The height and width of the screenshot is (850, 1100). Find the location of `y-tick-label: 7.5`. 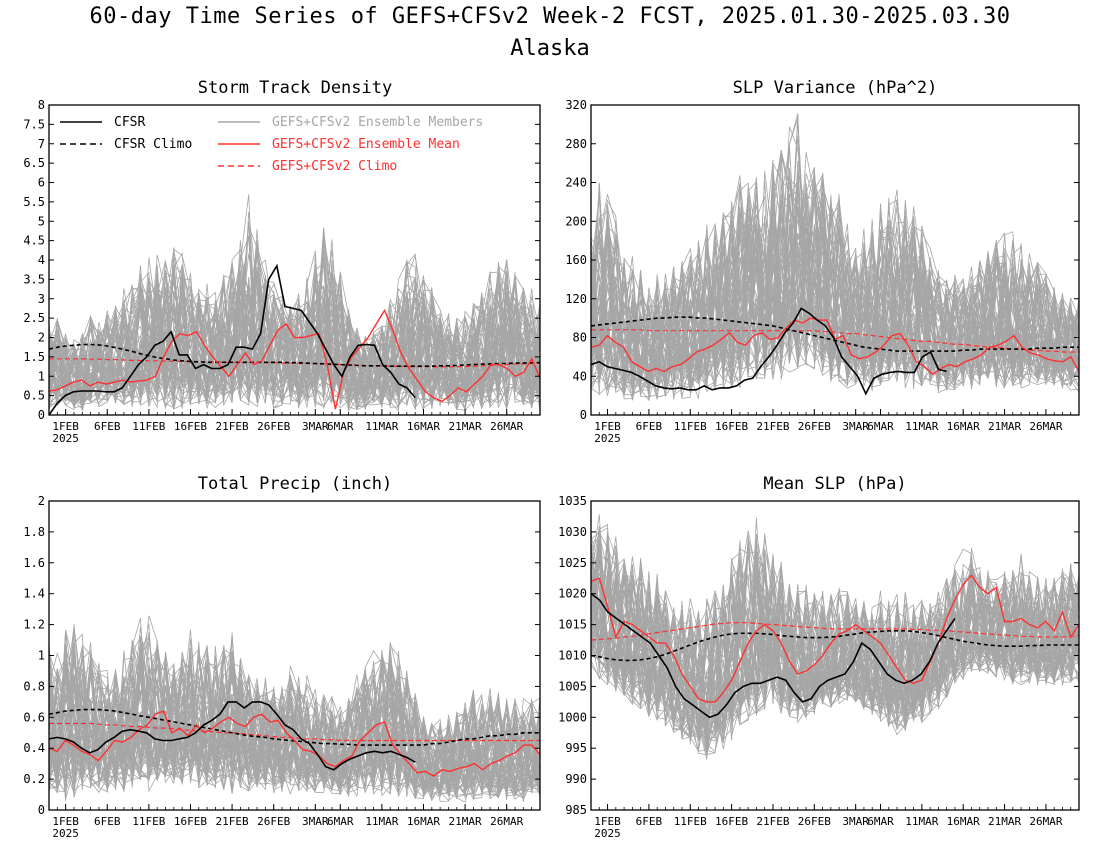

y-tick-label: 7.5 is located at coordinates (34, 124).